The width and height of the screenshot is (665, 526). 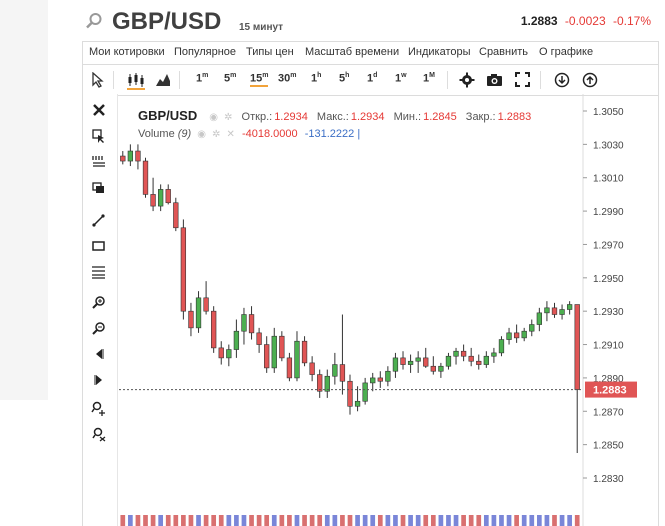 I want to click on menu-time-scale: Масштаб времени, so click(x=352, y=52).